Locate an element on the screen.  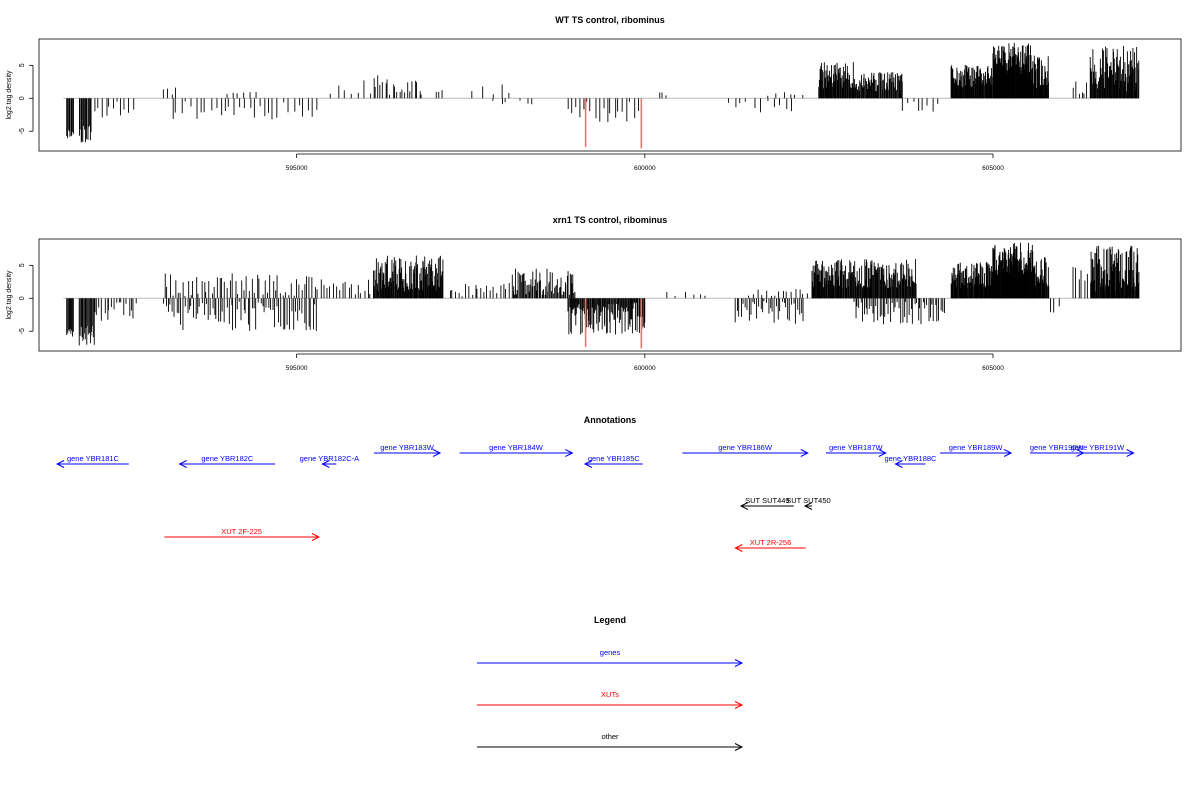
legend-label: XUTs is located at coordinates (610, 694).